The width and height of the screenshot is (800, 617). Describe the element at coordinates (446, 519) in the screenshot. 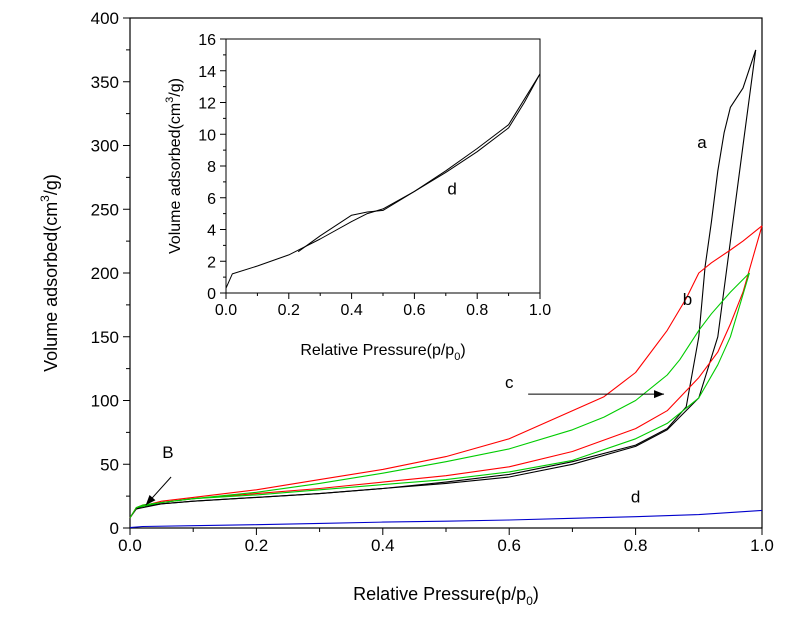

I see `main-series-d-adsorption-line` at that location.